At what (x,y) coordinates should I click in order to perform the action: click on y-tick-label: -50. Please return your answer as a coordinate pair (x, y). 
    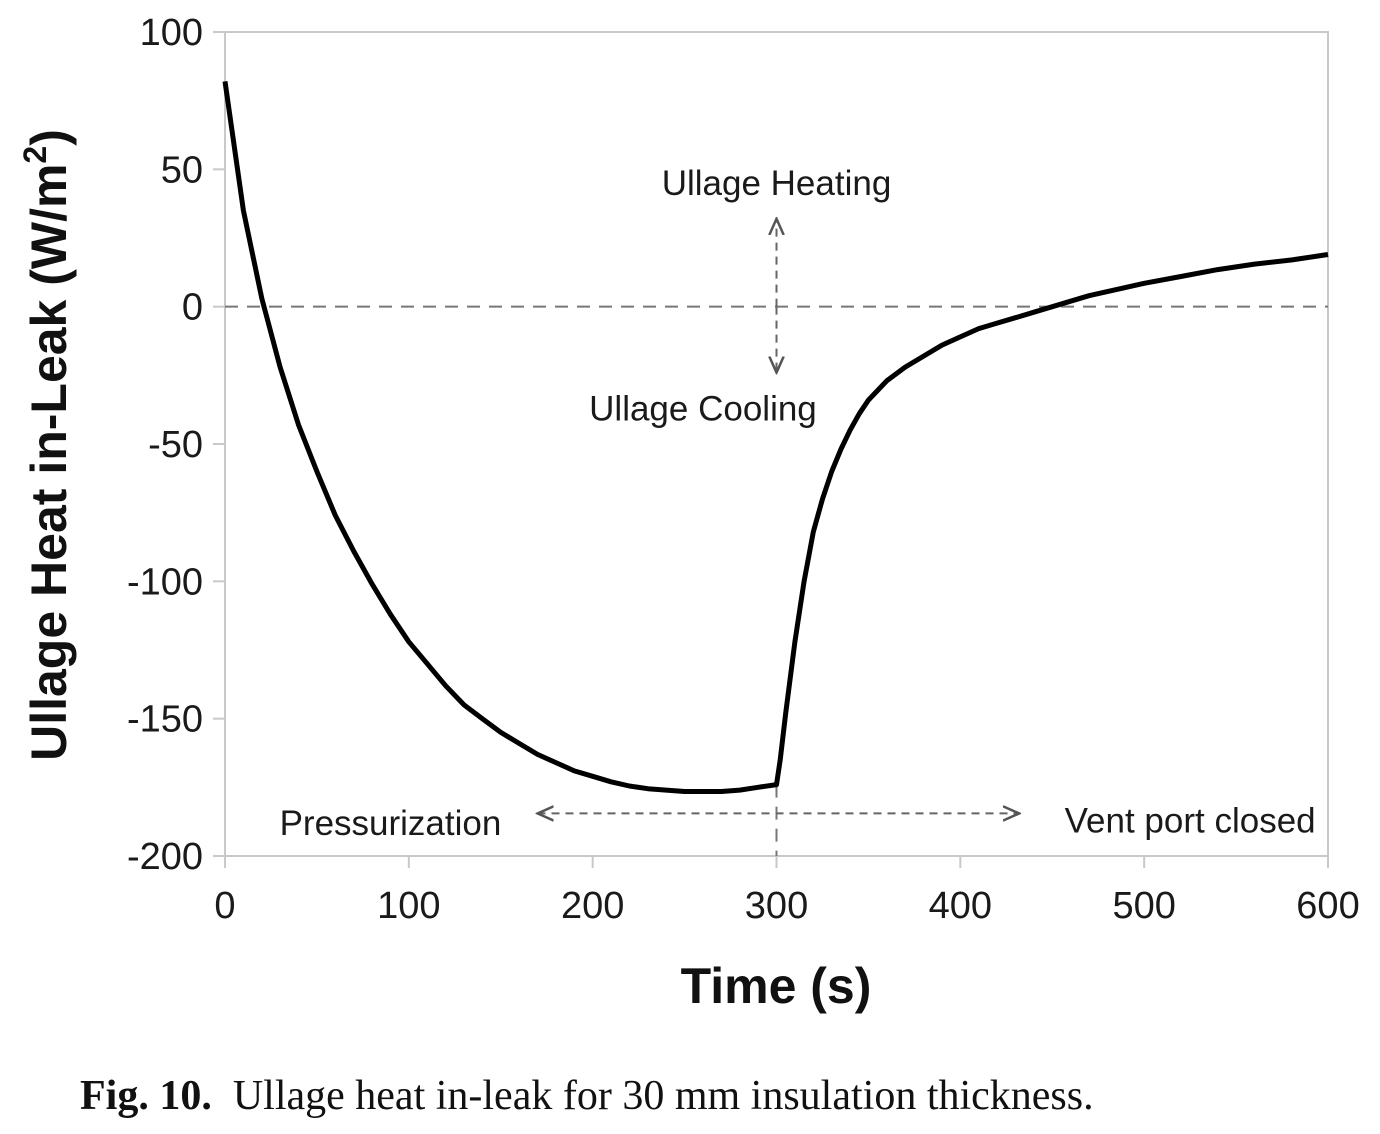
    Looking at the image, I should click on (175, 445).